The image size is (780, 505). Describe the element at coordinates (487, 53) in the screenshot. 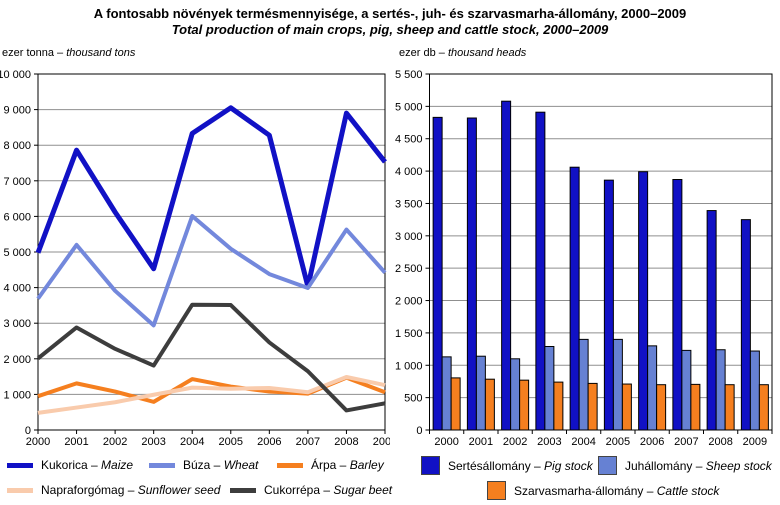

I see `right-axis-caption-en: thousand heads` at that location.